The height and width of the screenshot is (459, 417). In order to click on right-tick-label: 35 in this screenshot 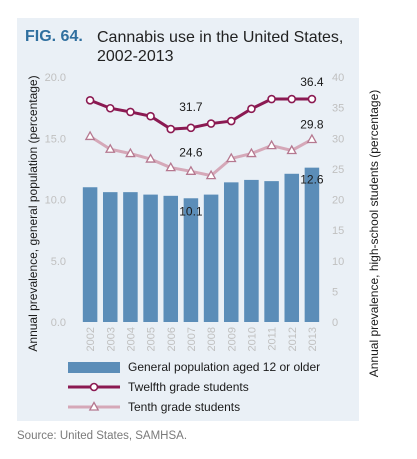, I will do `click(338, 109)`.